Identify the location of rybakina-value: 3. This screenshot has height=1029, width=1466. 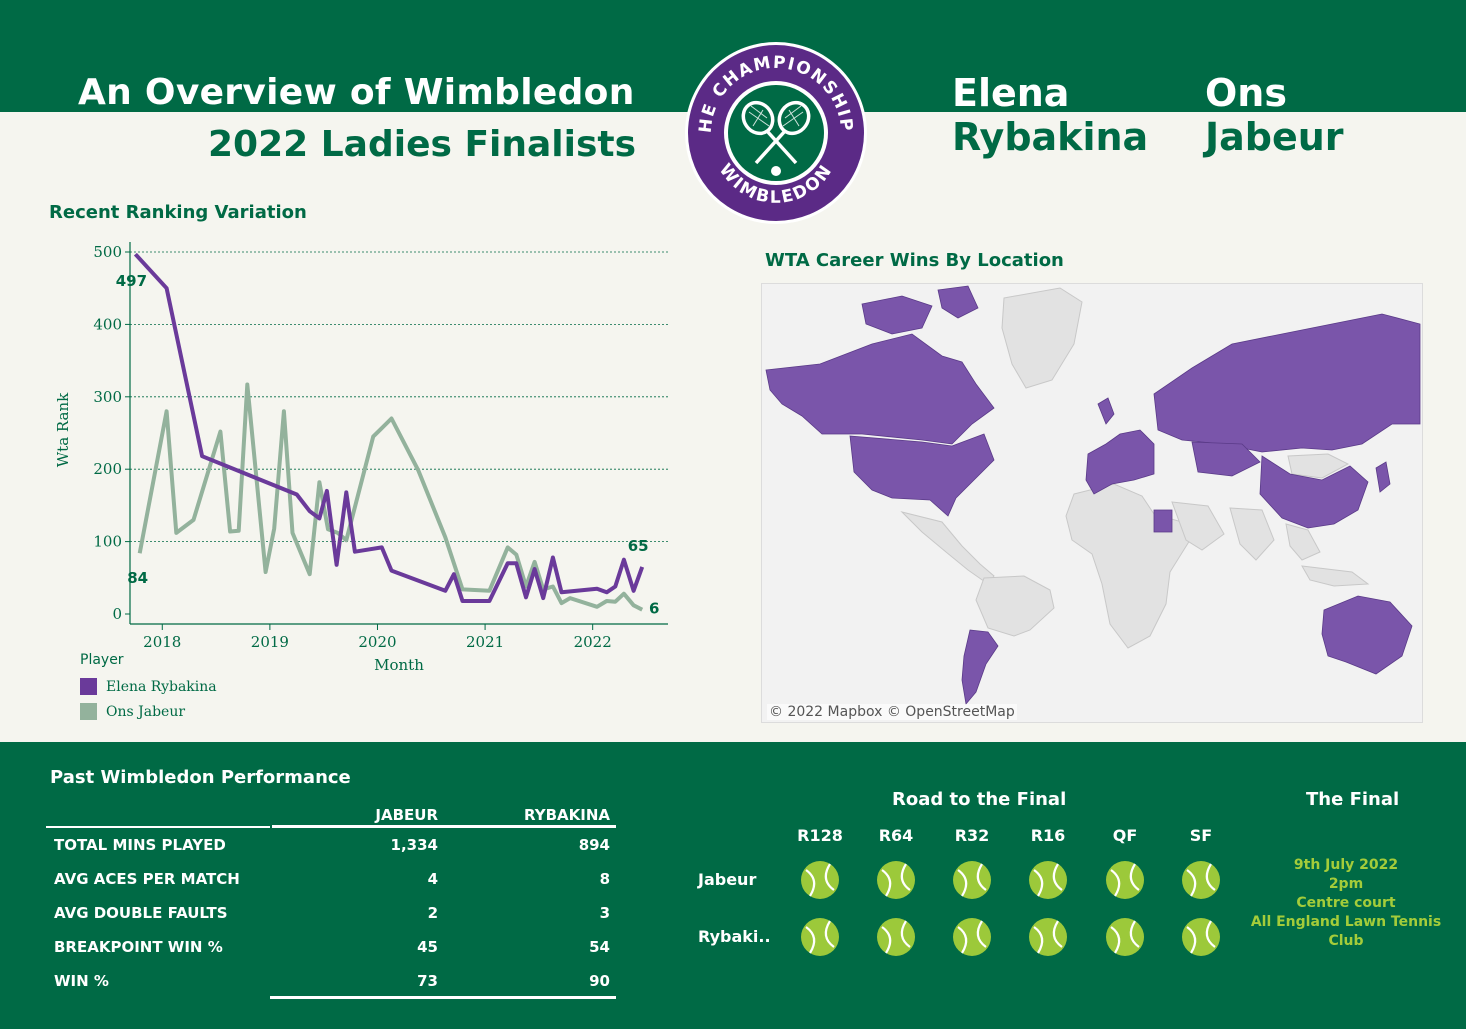
(604, 913).